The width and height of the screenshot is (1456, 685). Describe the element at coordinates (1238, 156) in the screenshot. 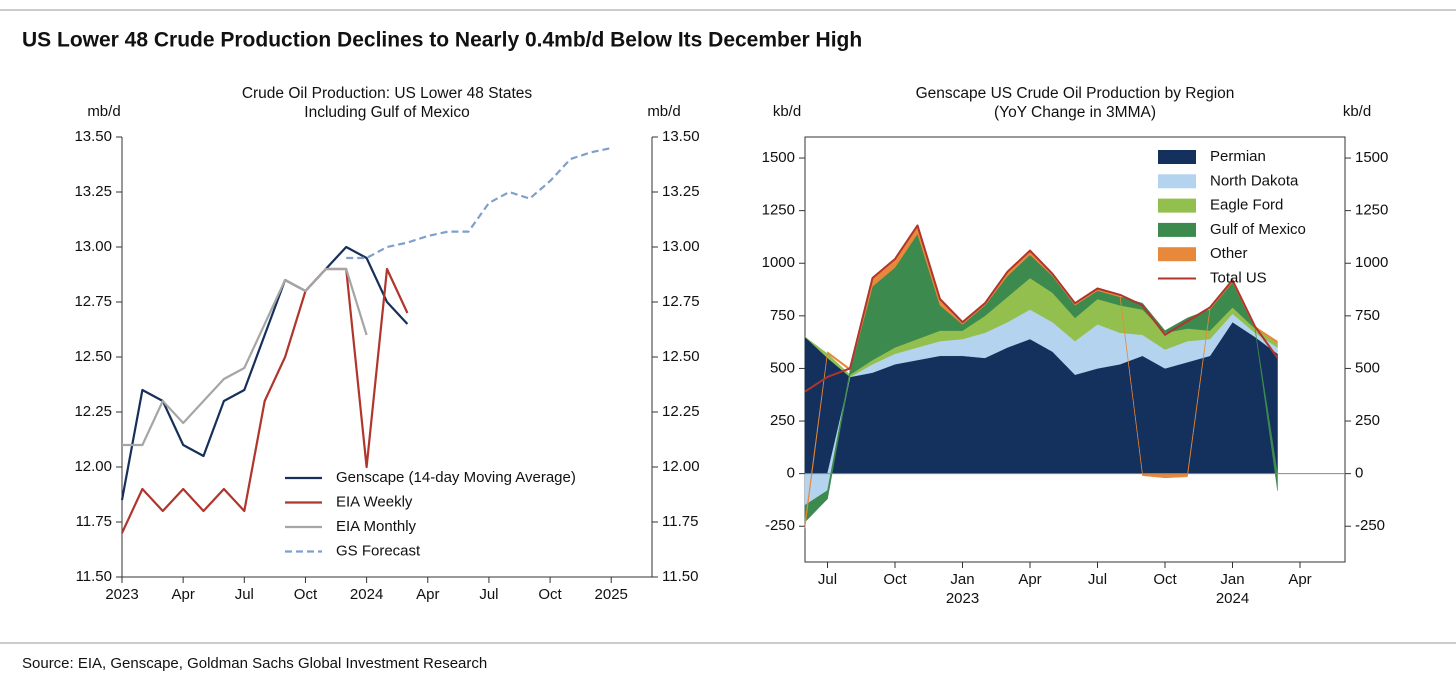

I see `legend-label: Permian` at that location.